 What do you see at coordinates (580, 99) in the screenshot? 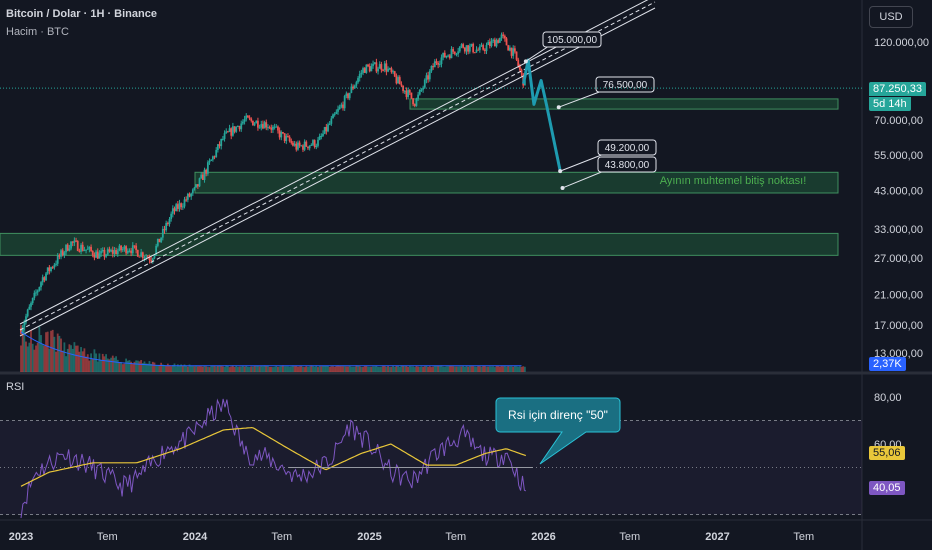
I see `callout-pointer` at bounding box center [580, 99].